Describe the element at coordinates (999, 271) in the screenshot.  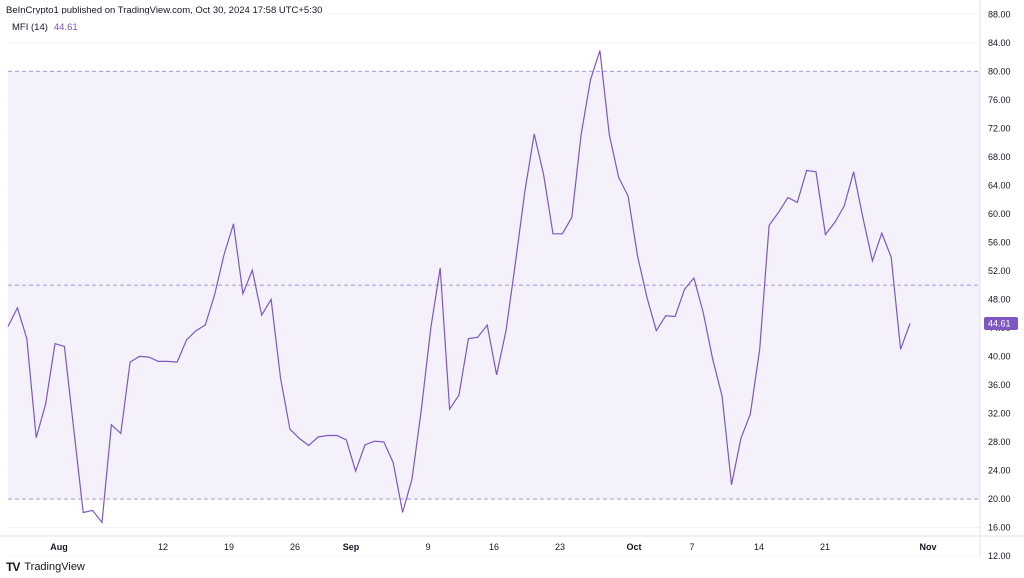
I see `y-tick-label: 52.00` at that location.